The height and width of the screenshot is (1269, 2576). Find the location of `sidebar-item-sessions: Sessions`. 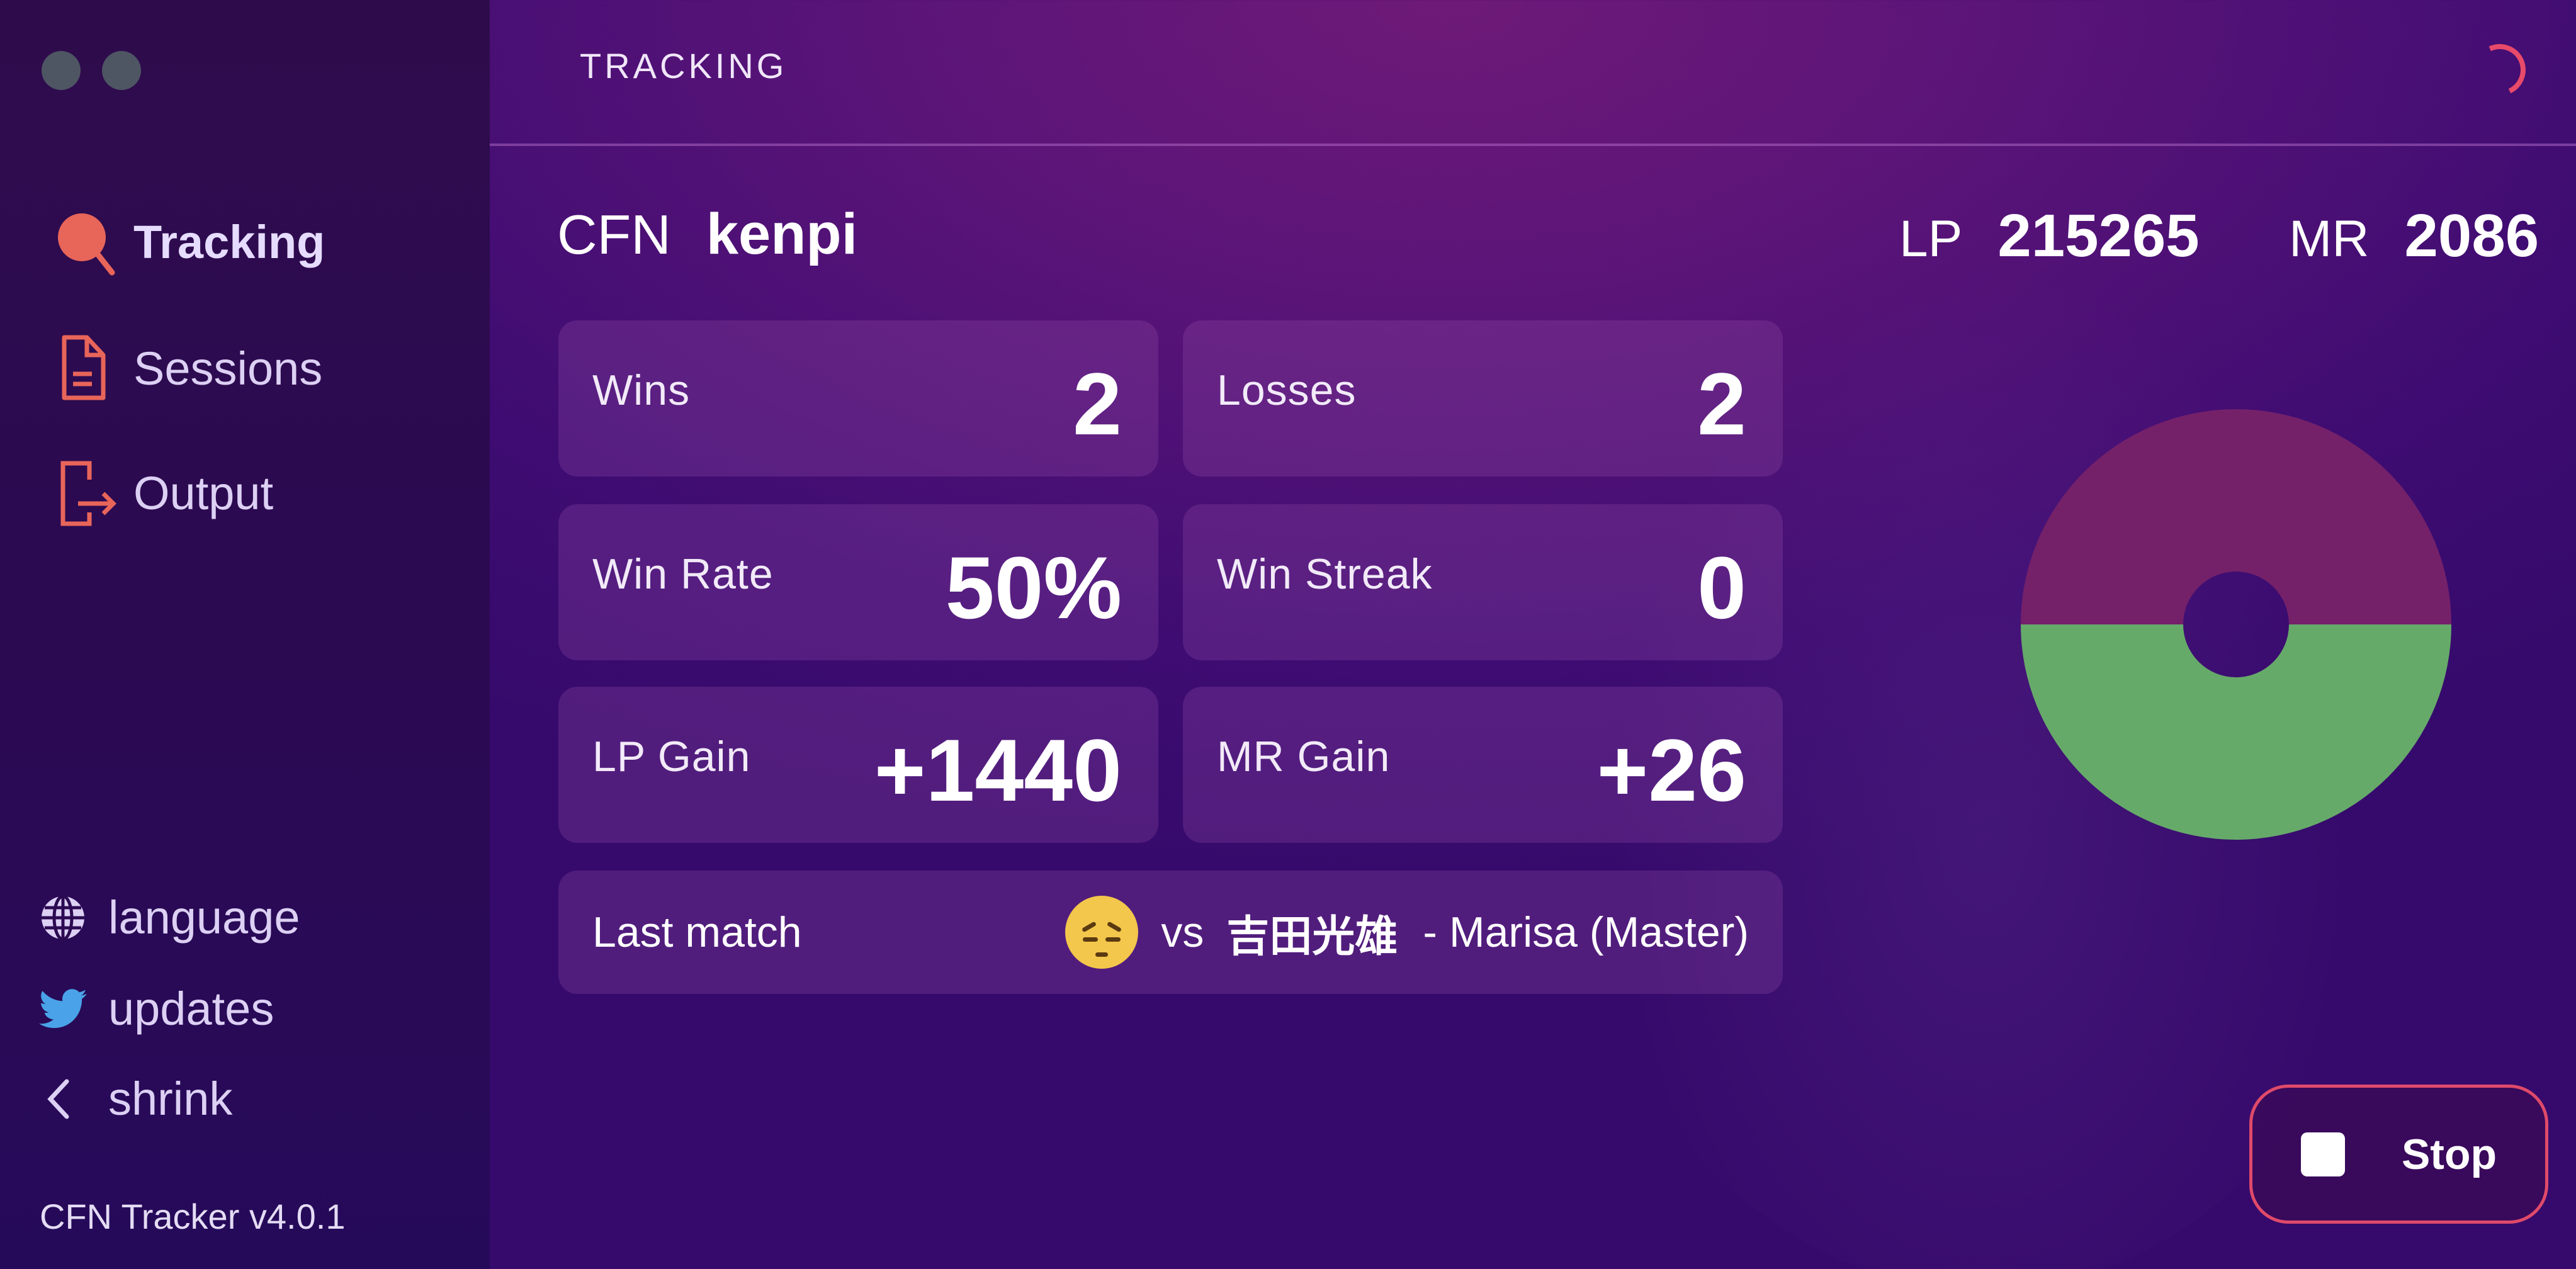

sidebar-item-sessions: Sessions is located at coordinates (183, 368).